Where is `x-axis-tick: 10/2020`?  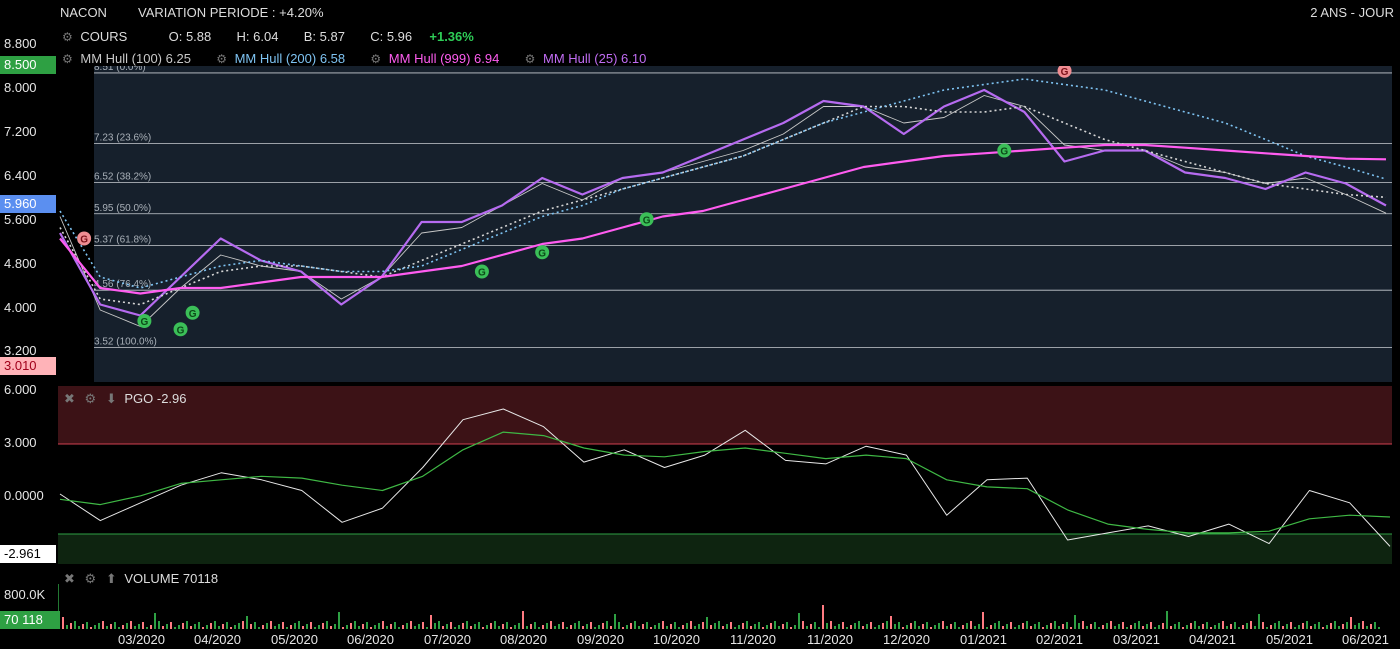
x-axis-tick: 10/2020 is located at coordinates (676, 639).